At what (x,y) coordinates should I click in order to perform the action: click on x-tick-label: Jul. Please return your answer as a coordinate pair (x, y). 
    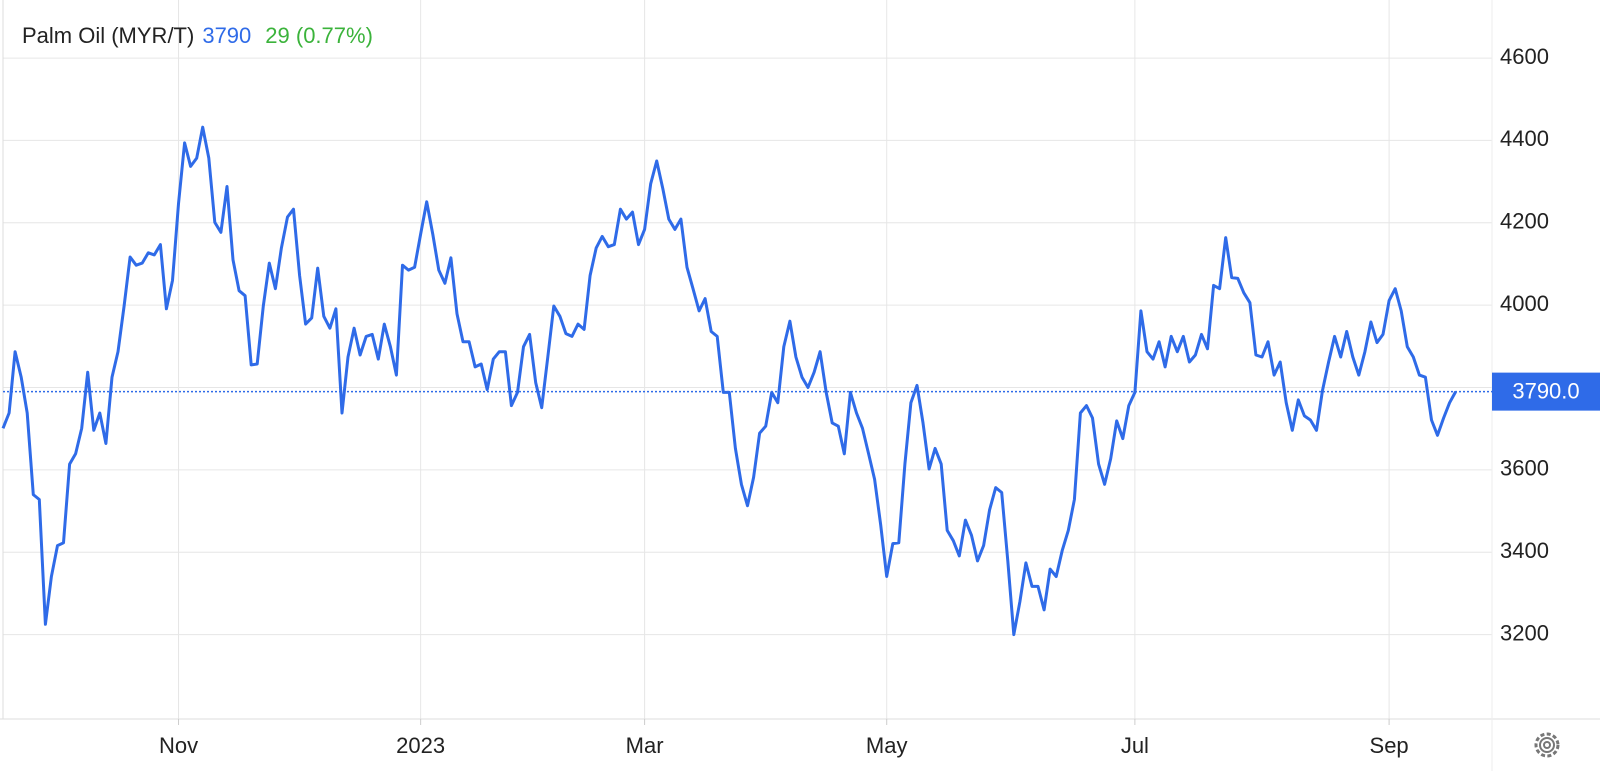
    Looking at the image, I should click on (1135, 745).